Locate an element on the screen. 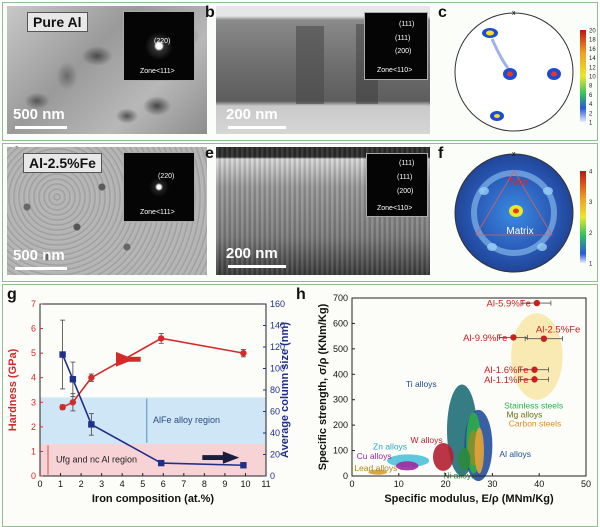 The image size is (600, 527). y-tick-label: 300 is located at coordinates (340, 400).